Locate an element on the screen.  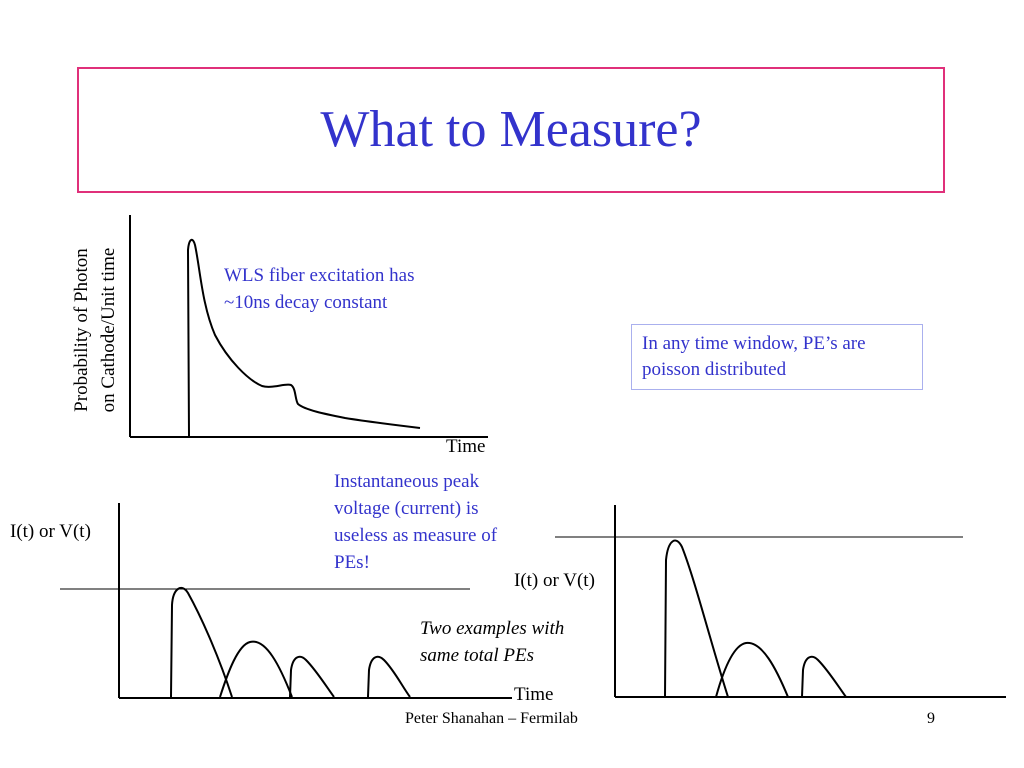
poisson-callout-line1: In any time window, PE’s are is located at coordinates (754, 343).